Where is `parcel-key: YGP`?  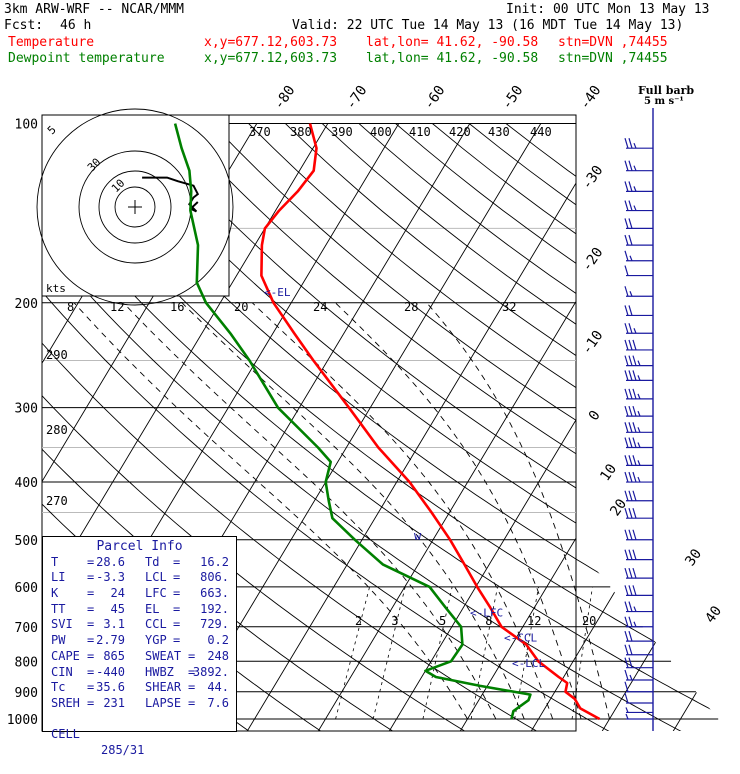
parcel-key: YGP is located at coordinates (156, 641).